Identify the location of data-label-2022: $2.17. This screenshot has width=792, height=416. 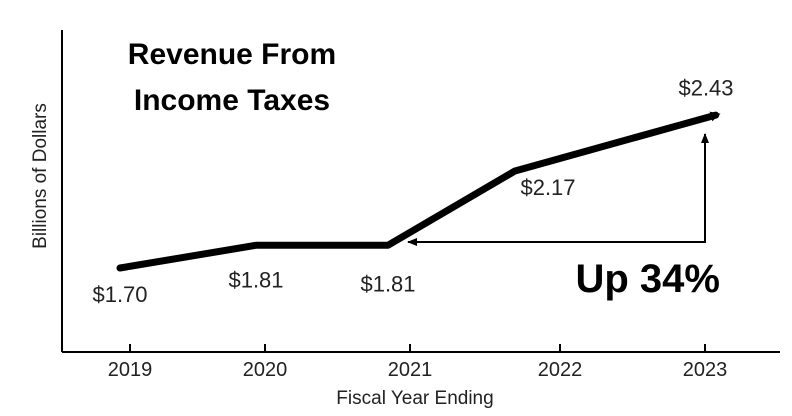
(547, 187).